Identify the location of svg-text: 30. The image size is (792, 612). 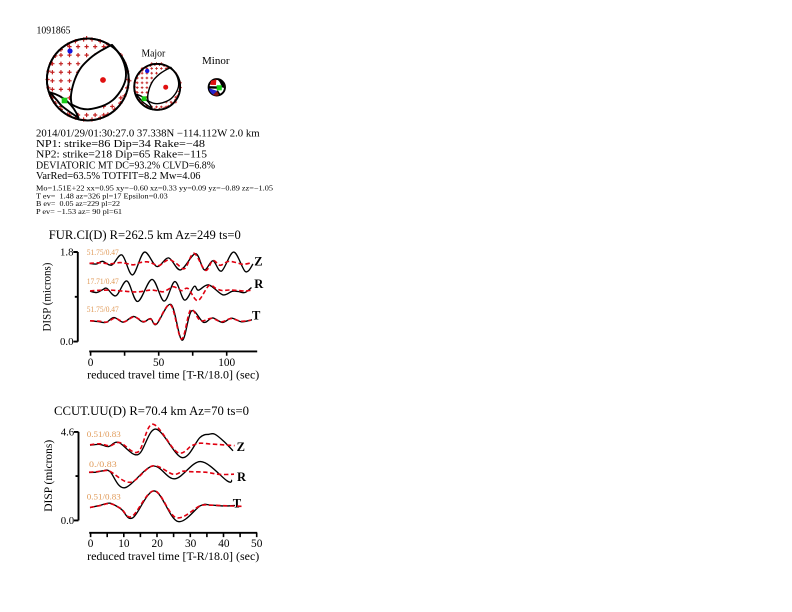
(191, 544).